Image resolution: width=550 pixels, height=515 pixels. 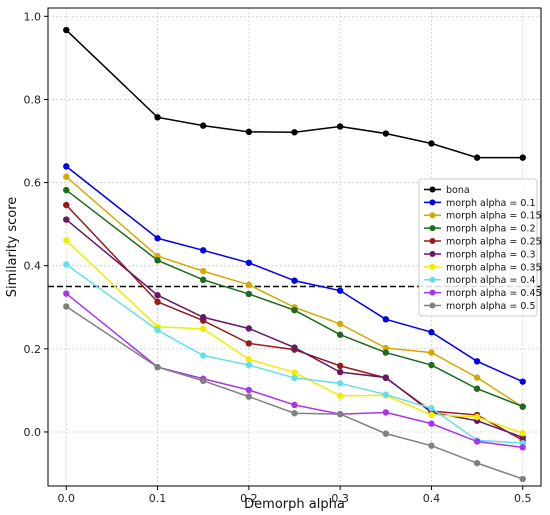 What do you see at coordinates (67, 498) in the screenshot?
I see `x-tick-label: 0.0` at bounding box center [67, 498].